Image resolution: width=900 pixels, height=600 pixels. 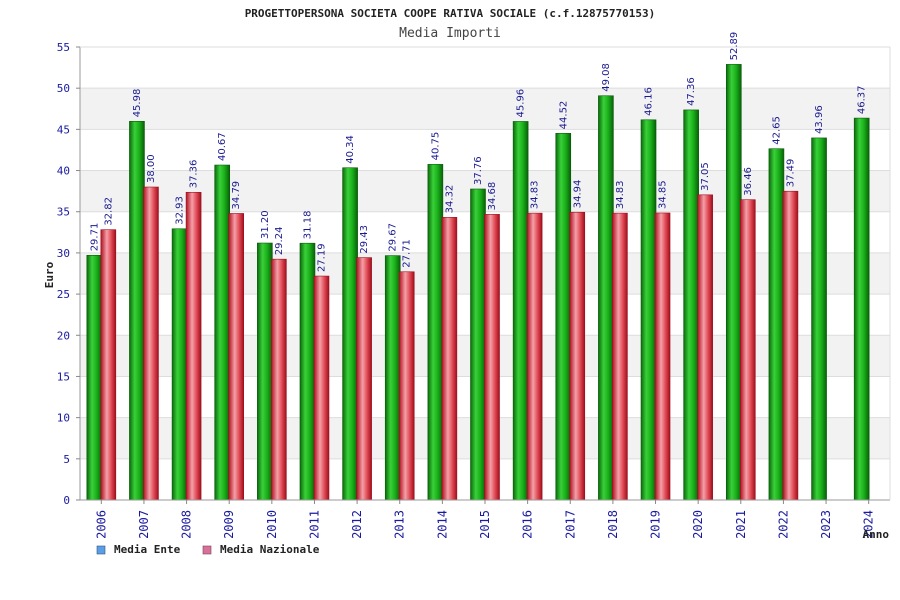 What do you see at coordinates (563, 317) in the screenshot?
I see `bar-media-ente-2017` at bounding box center [563, 317].